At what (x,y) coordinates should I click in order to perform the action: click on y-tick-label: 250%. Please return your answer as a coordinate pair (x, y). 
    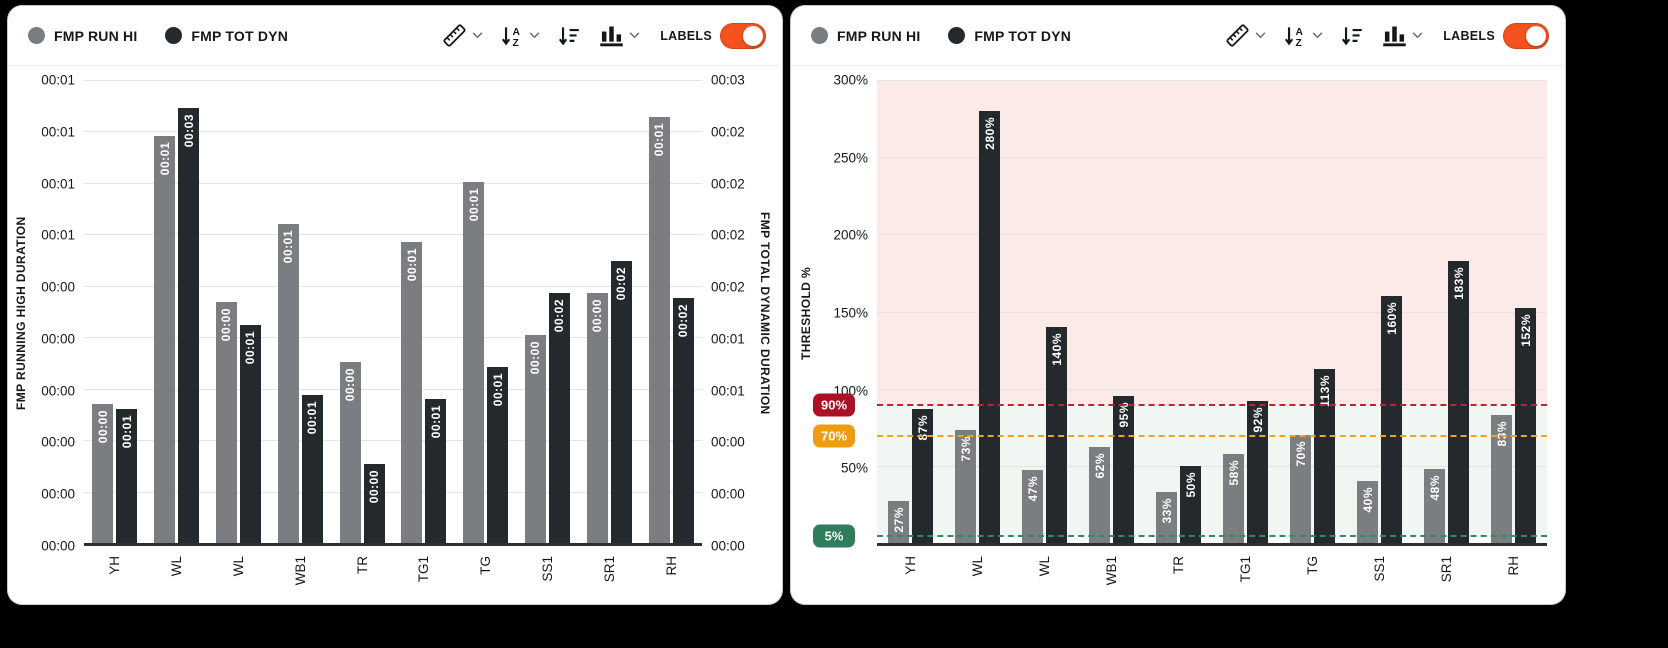
    Looking at the image, I should click on (850, 158).